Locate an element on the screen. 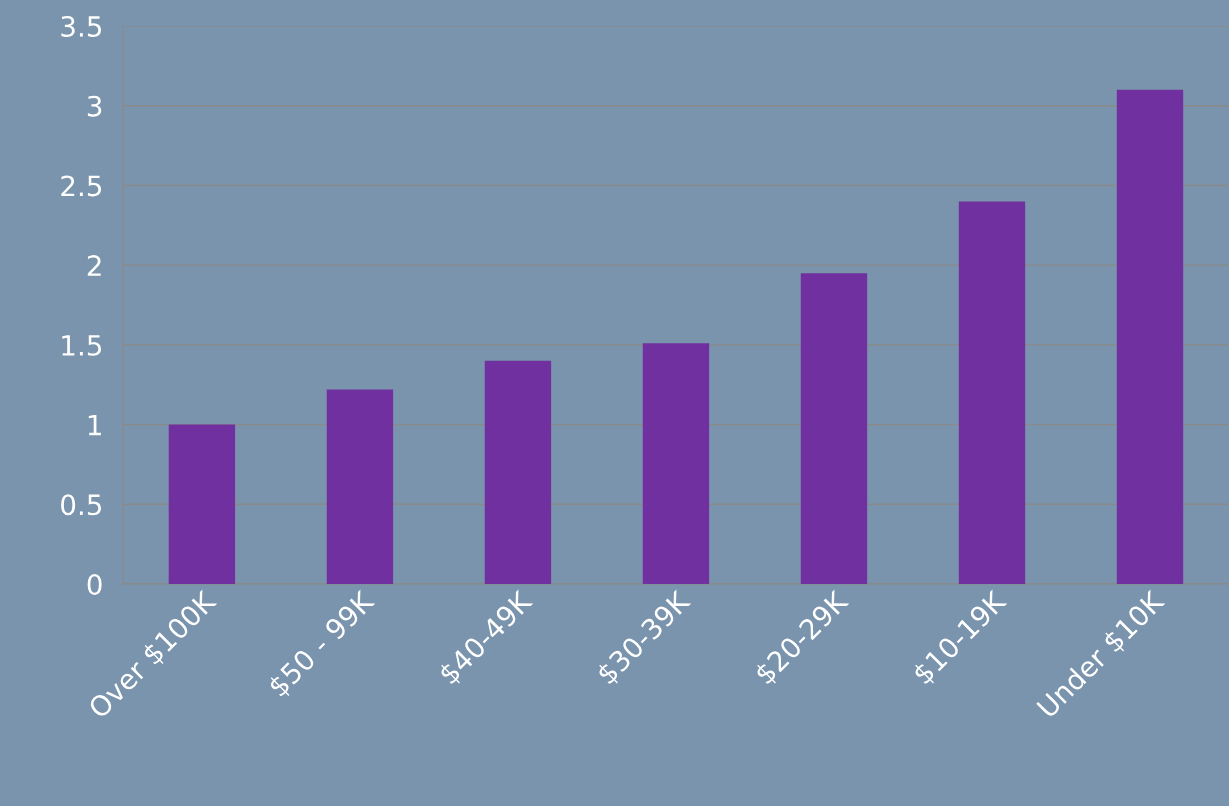 The image size is (1229, 806). y-tick-label: 0.5 is located at coordinates (81, 505).